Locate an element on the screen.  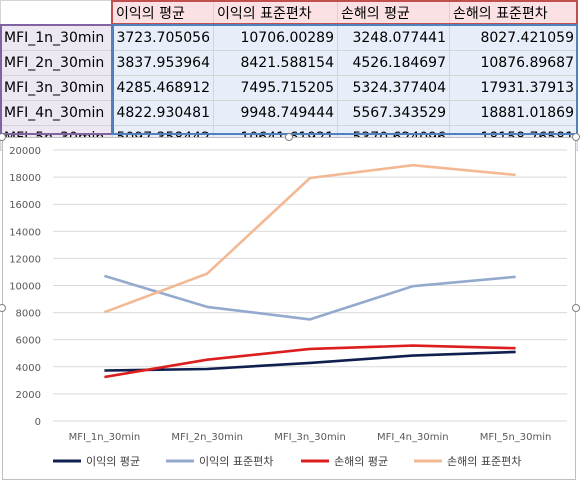
resize-handle-top-center is located at coordinates (289, 137).